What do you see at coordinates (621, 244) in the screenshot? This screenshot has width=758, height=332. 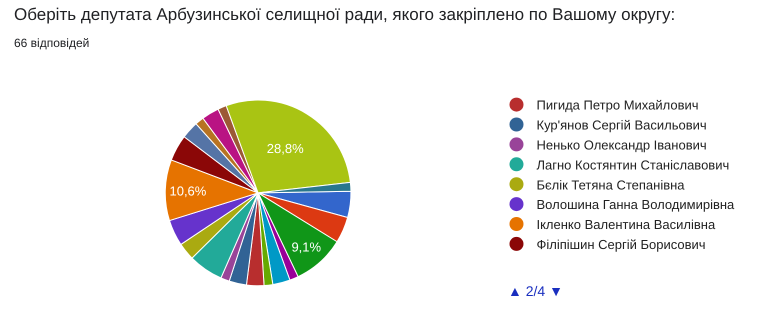 I see `legend-label: Філіпішин Сергій Борисович` at bounding box center [621, 244].